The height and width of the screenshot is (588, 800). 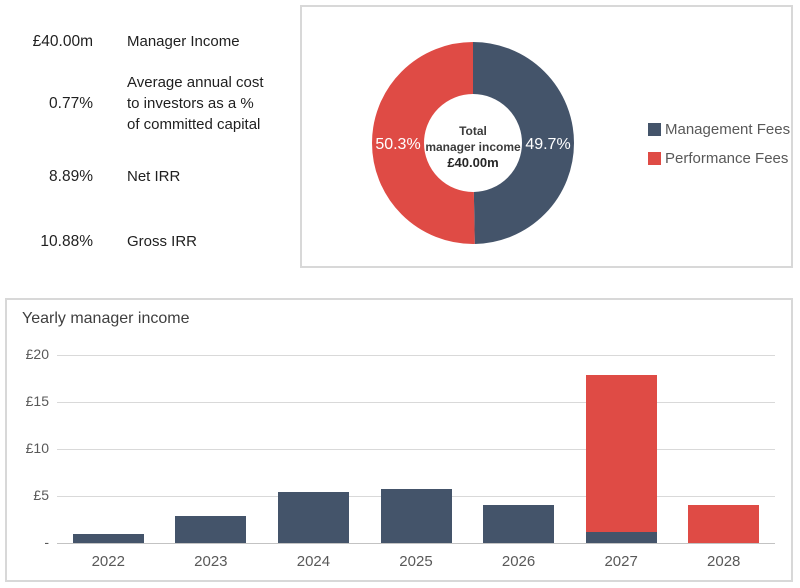 I want to click on y-tick-label: £15, so click(x=37, y=401).